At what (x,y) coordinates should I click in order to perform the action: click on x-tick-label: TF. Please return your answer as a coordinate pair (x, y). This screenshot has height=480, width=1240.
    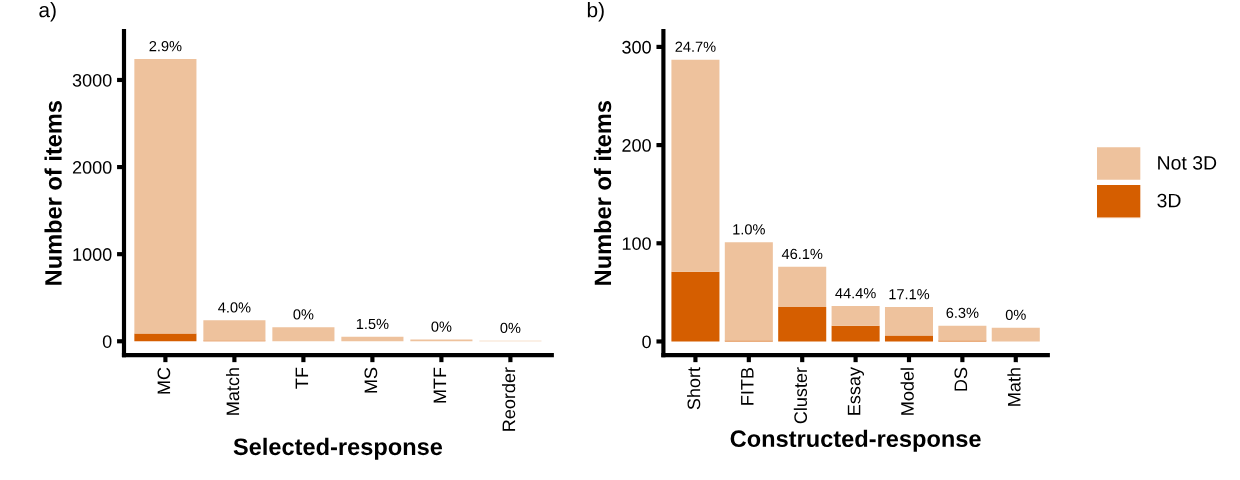
    Looking at the image, I should click on (302, 378).